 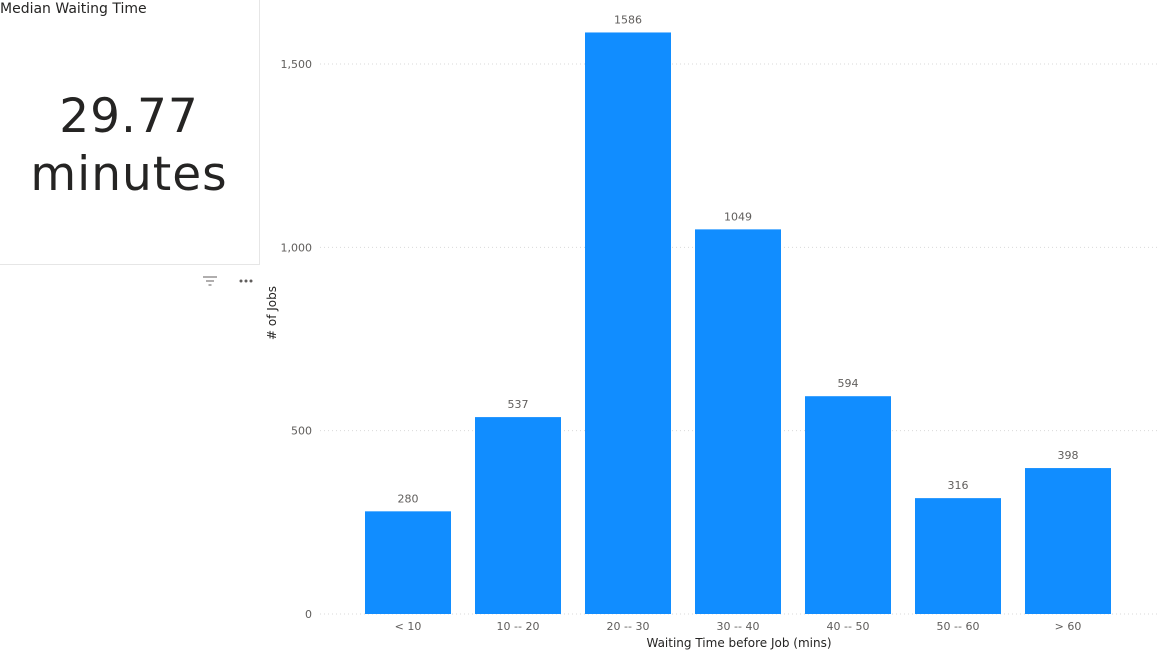 I want to click on x-tick-label: < 10, so click(x=408, y=626).